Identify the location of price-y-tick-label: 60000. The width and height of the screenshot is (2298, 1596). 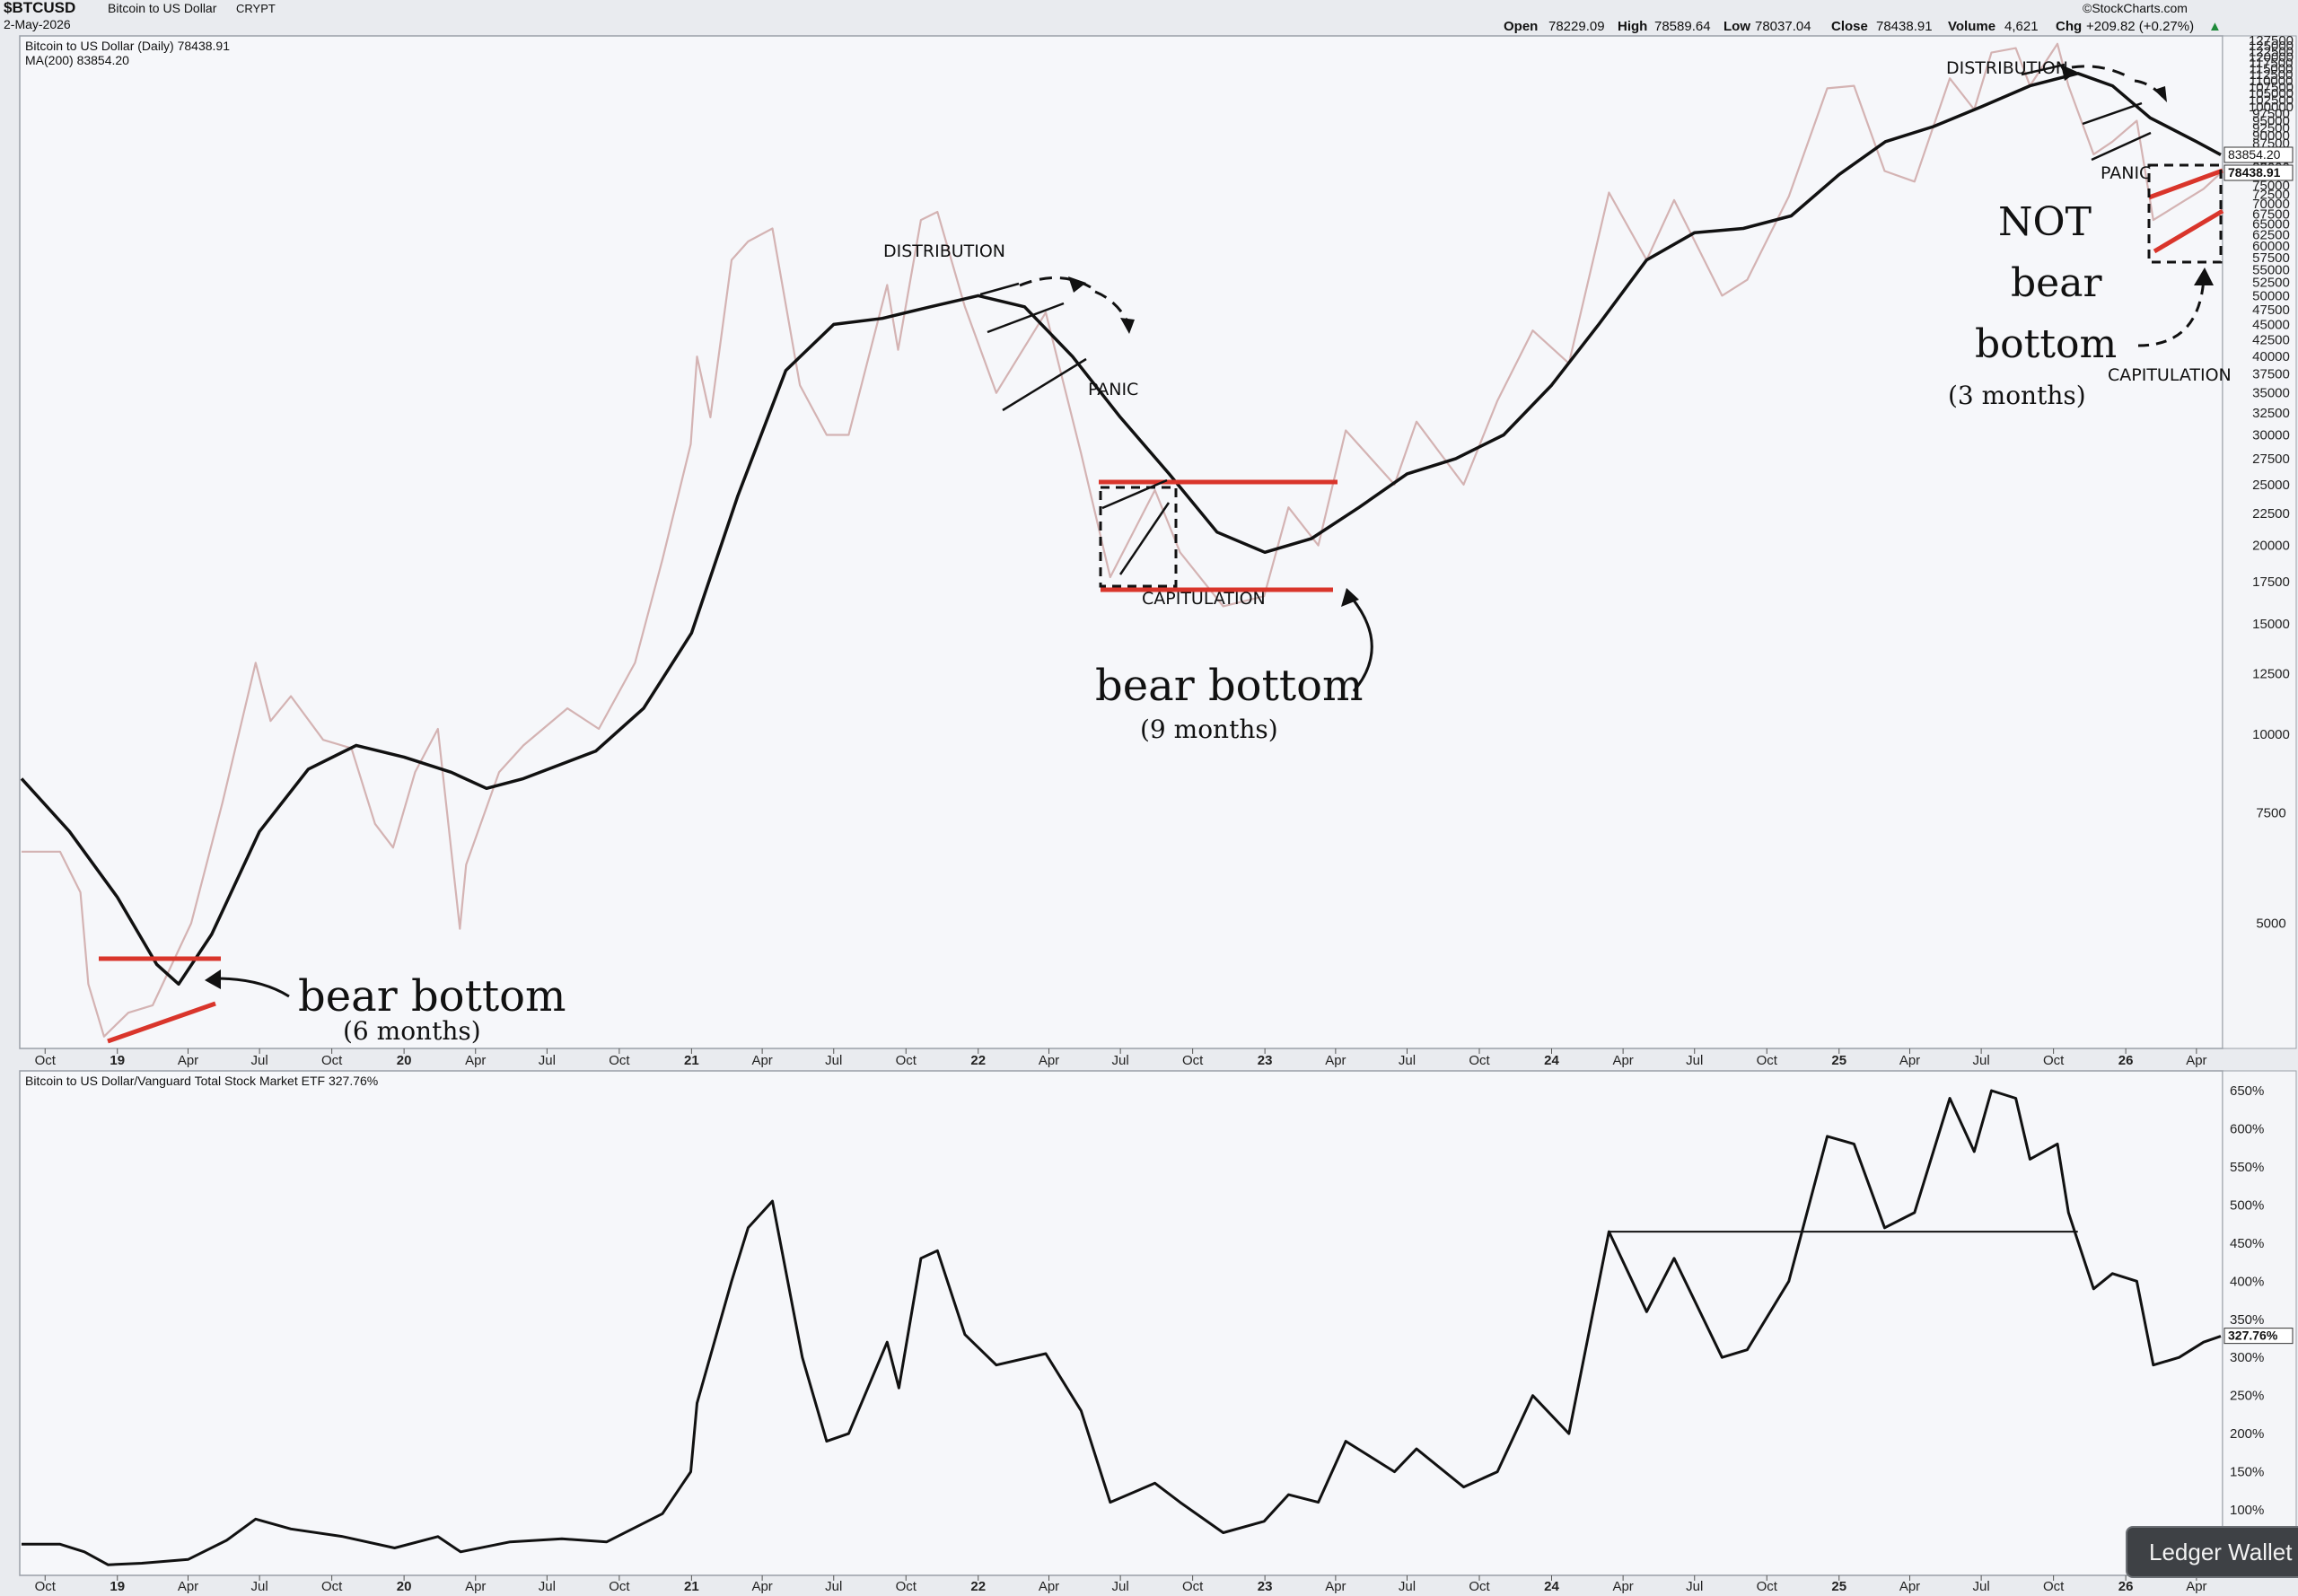
(2271, 246).